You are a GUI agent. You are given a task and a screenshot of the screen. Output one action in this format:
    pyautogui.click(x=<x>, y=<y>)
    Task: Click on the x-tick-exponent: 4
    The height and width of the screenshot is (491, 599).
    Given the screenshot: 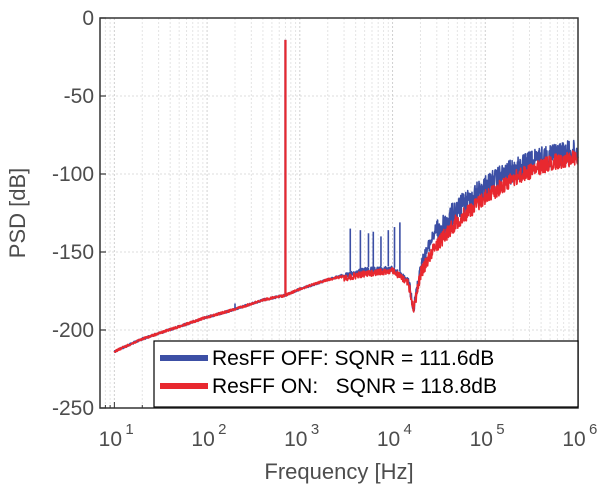 What is the action you would take?
    pyautogui.click(x=408, y=429)
    